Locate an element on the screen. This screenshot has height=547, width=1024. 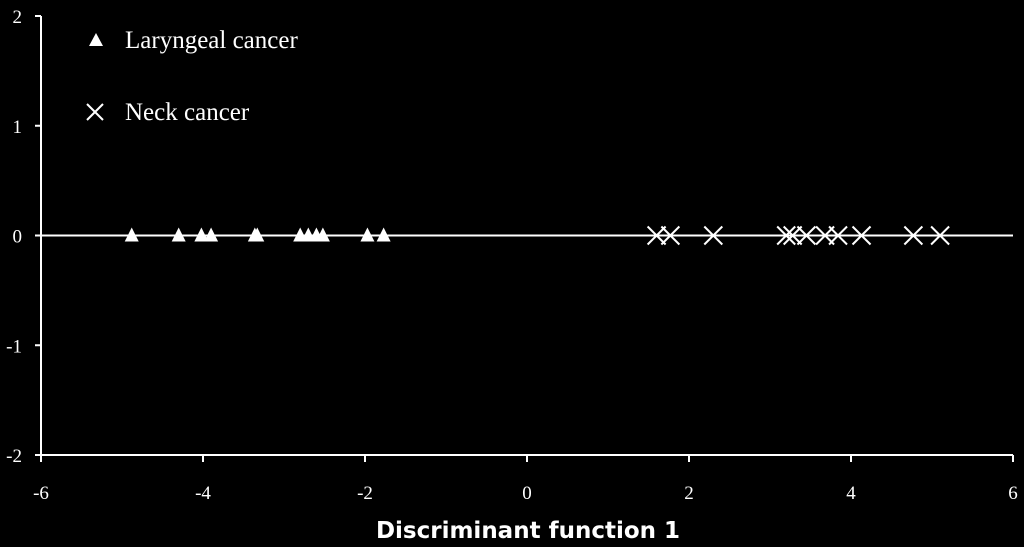
x-axis-title: Discriminant function 1 is located at coordinates (528, 531).